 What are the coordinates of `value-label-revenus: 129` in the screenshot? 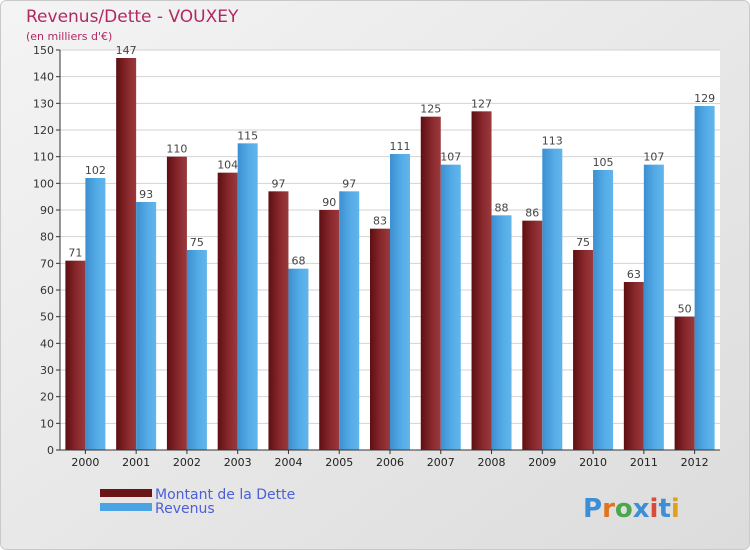 It's located at (704, 98).